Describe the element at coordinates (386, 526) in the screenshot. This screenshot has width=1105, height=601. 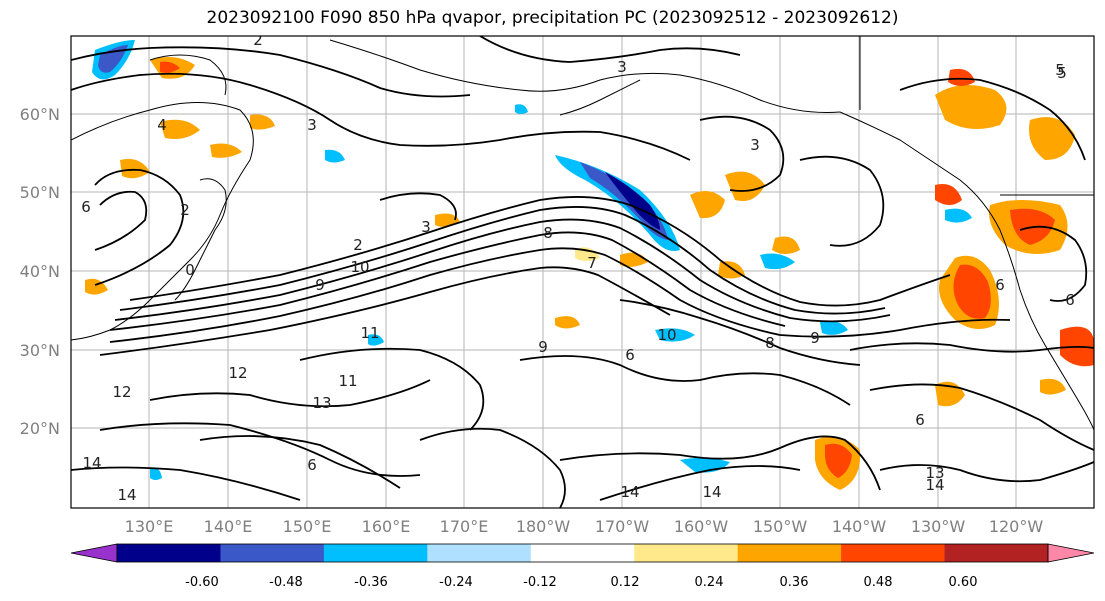
I see `lon-tick-label: 160°E` at that location.